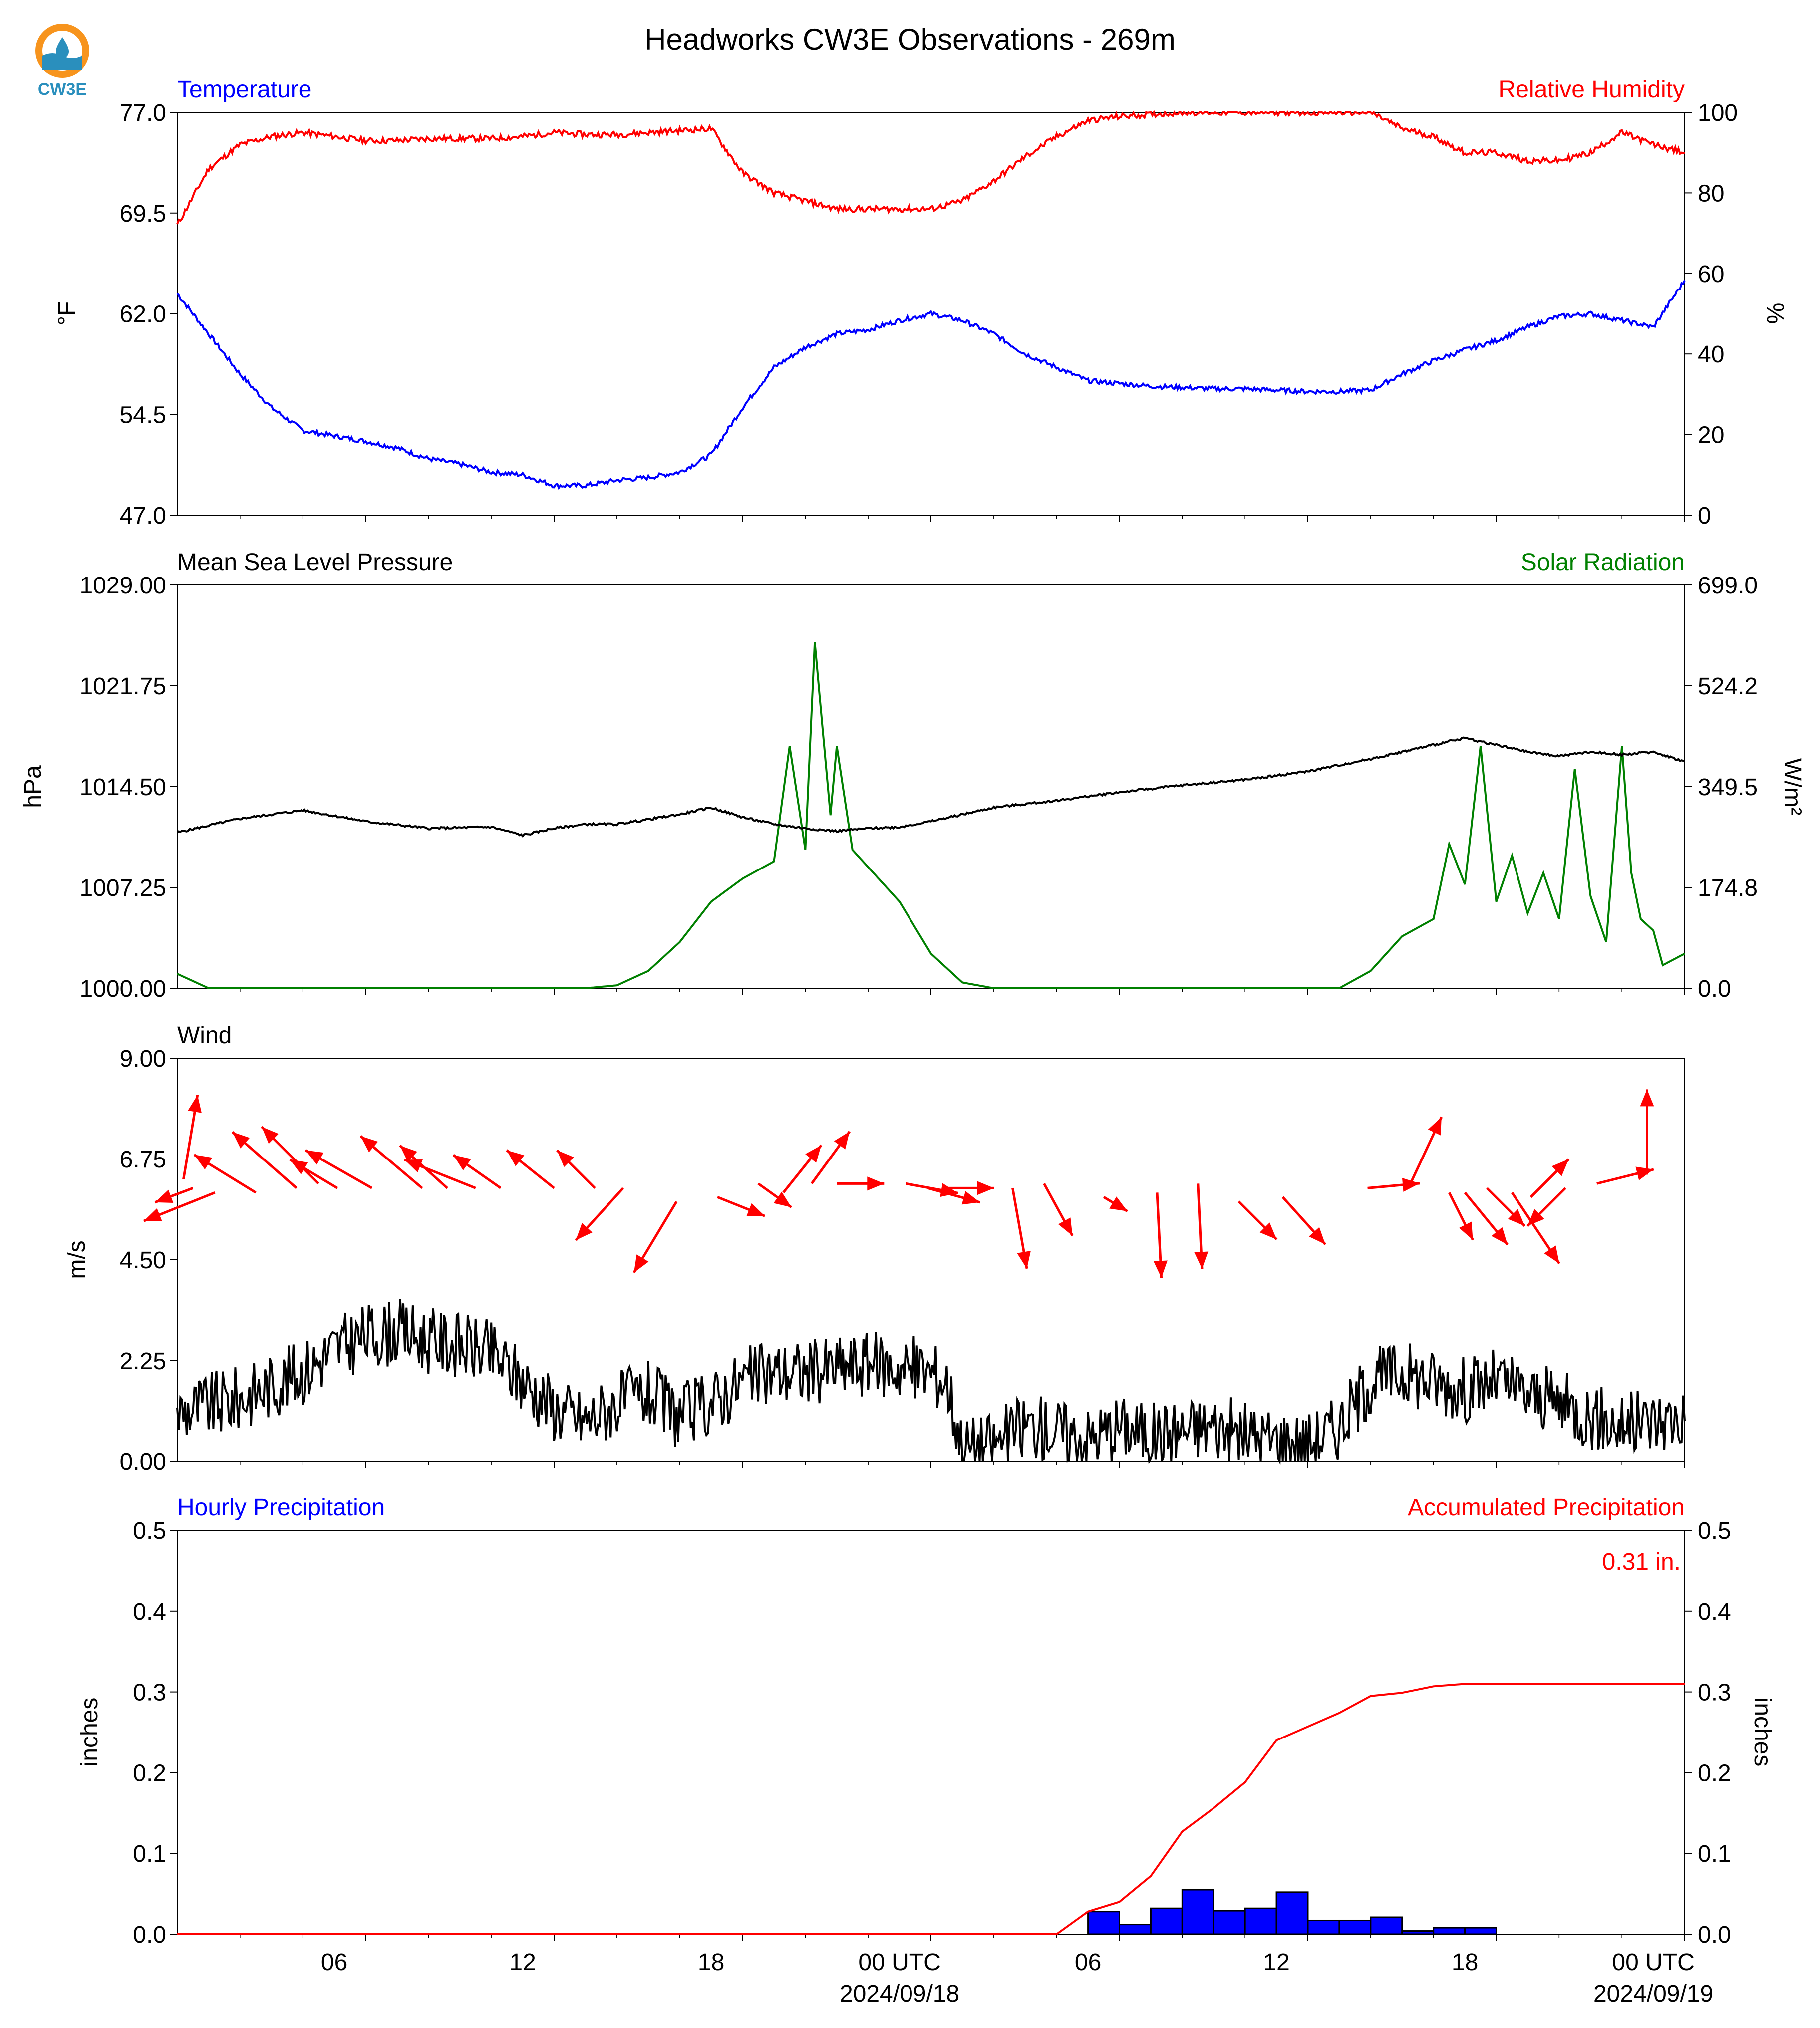 This screenshot has height=2028, width=1820. I want to click on precip-y-tick-label: 0.3, so click(149, 1693).